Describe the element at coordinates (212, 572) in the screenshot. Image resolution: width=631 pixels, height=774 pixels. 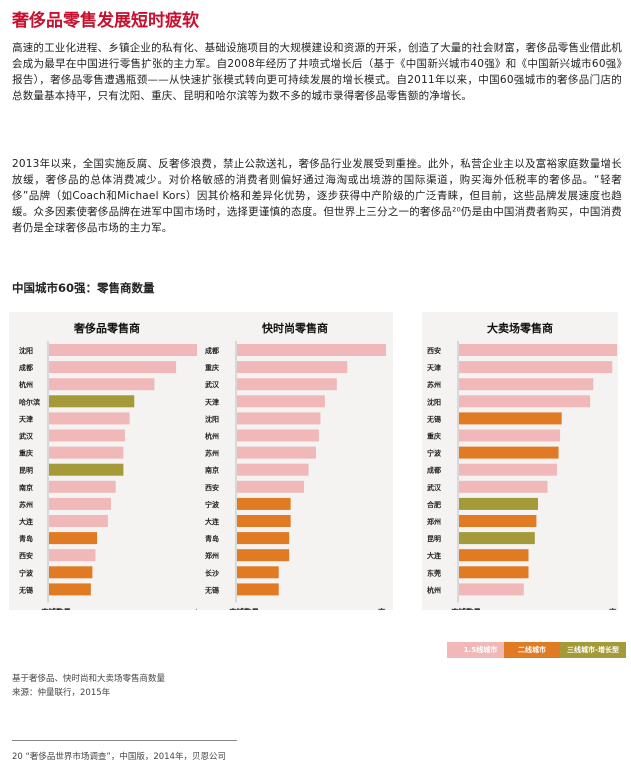
I see `category-label: 长沙` at that location.